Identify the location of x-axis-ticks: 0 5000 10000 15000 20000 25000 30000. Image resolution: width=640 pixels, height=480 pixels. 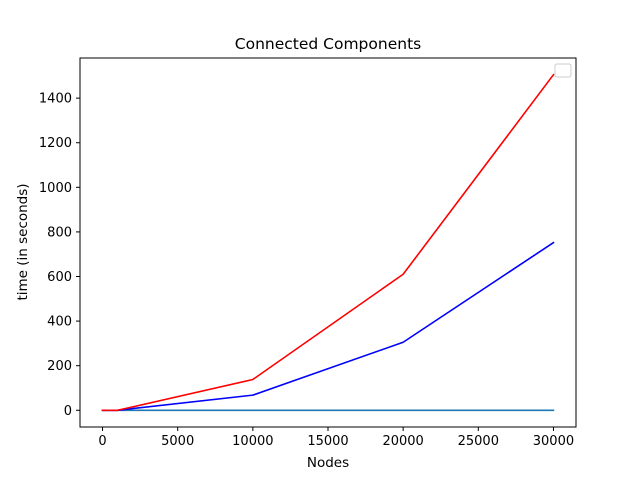
(336, 438).